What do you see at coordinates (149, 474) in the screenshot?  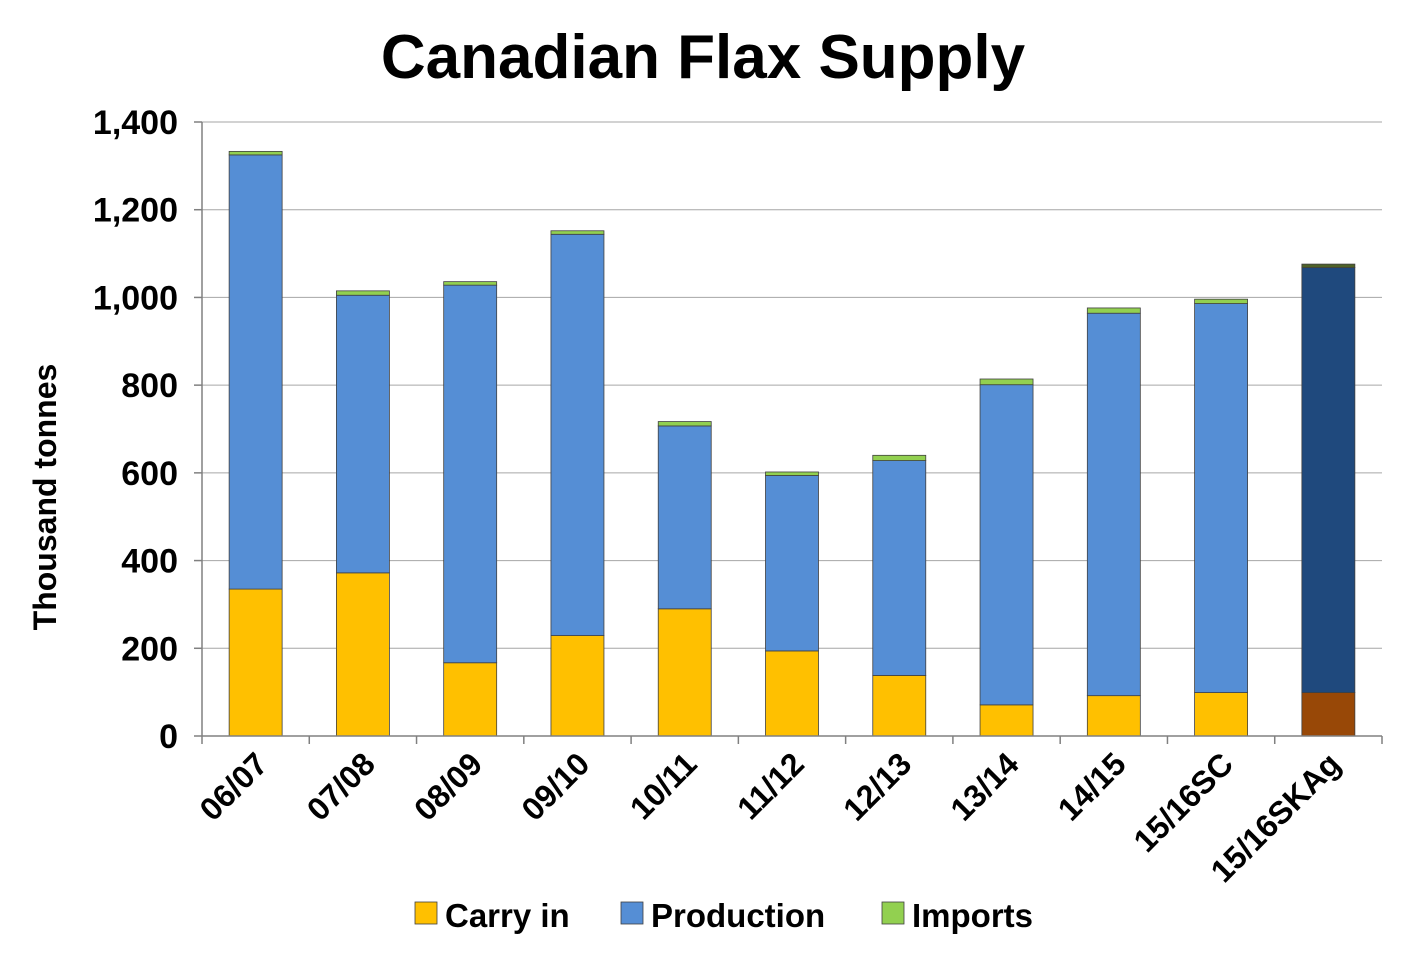 I see `y-tick-label: 600` at bounding box center [149, 474].